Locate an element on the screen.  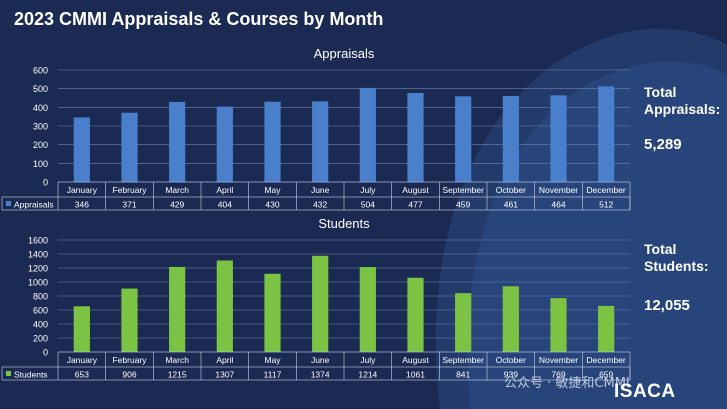
chart0-category-label: August is located at coordinates (415, 190).